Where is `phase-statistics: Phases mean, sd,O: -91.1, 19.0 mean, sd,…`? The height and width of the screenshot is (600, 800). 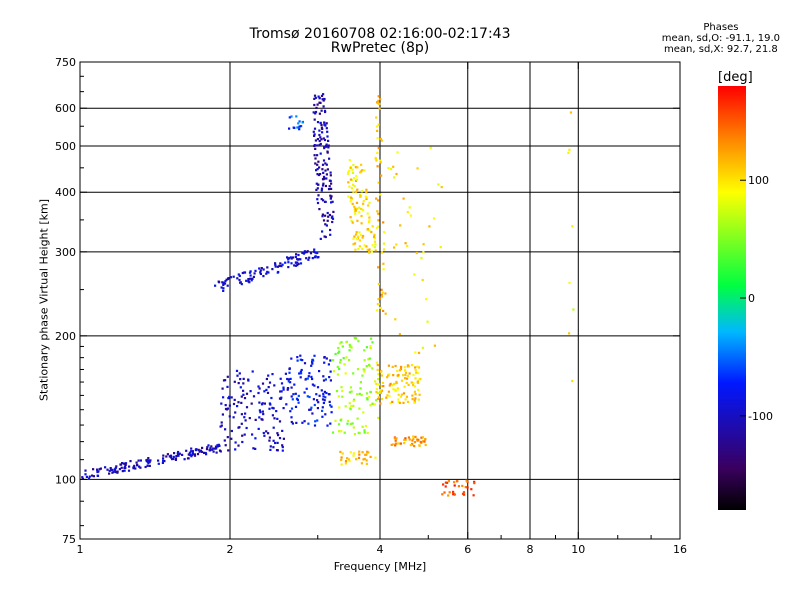
phase-statistics: Phases mean, sd,O: -91.1, 19.0 mean, sd,… is located at coordinates (721, 38).